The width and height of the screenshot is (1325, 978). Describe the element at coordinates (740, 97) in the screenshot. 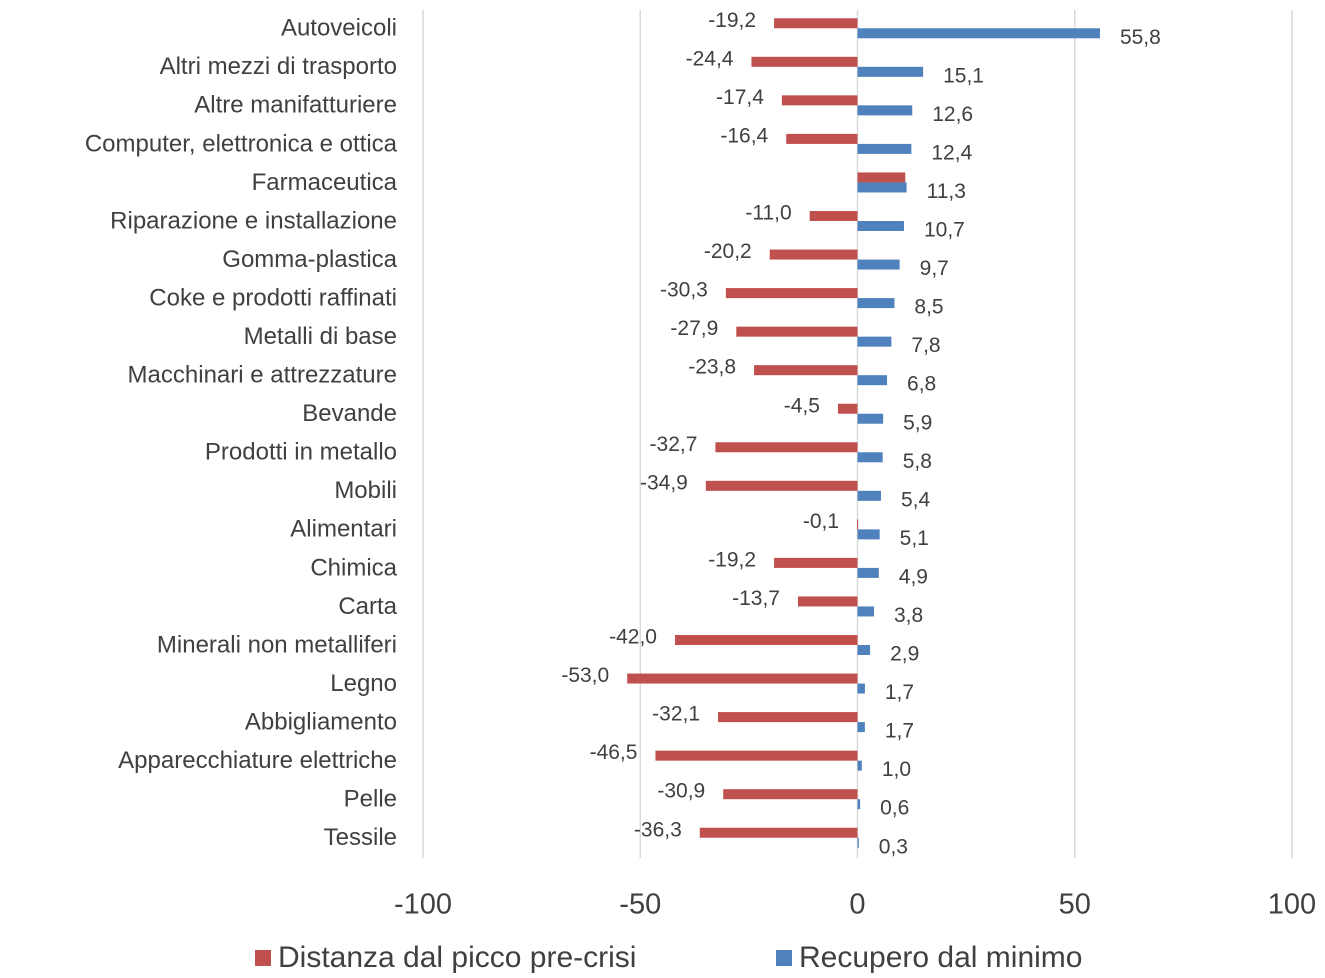

I see `data-label: -17,4` at that location.